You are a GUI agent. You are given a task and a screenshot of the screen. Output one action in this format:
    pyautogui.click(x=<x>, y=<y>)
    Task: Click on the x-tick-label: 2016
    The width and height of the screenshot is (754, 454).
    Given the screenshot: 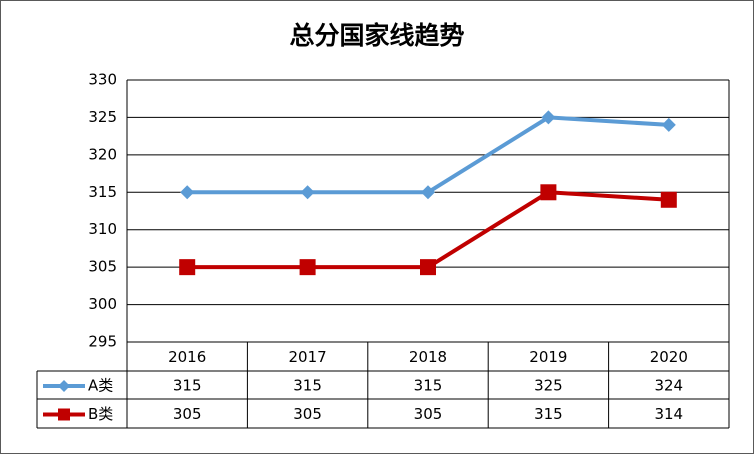 What is the action you would take?
    pyautogui.click(x=187, y=357)
    